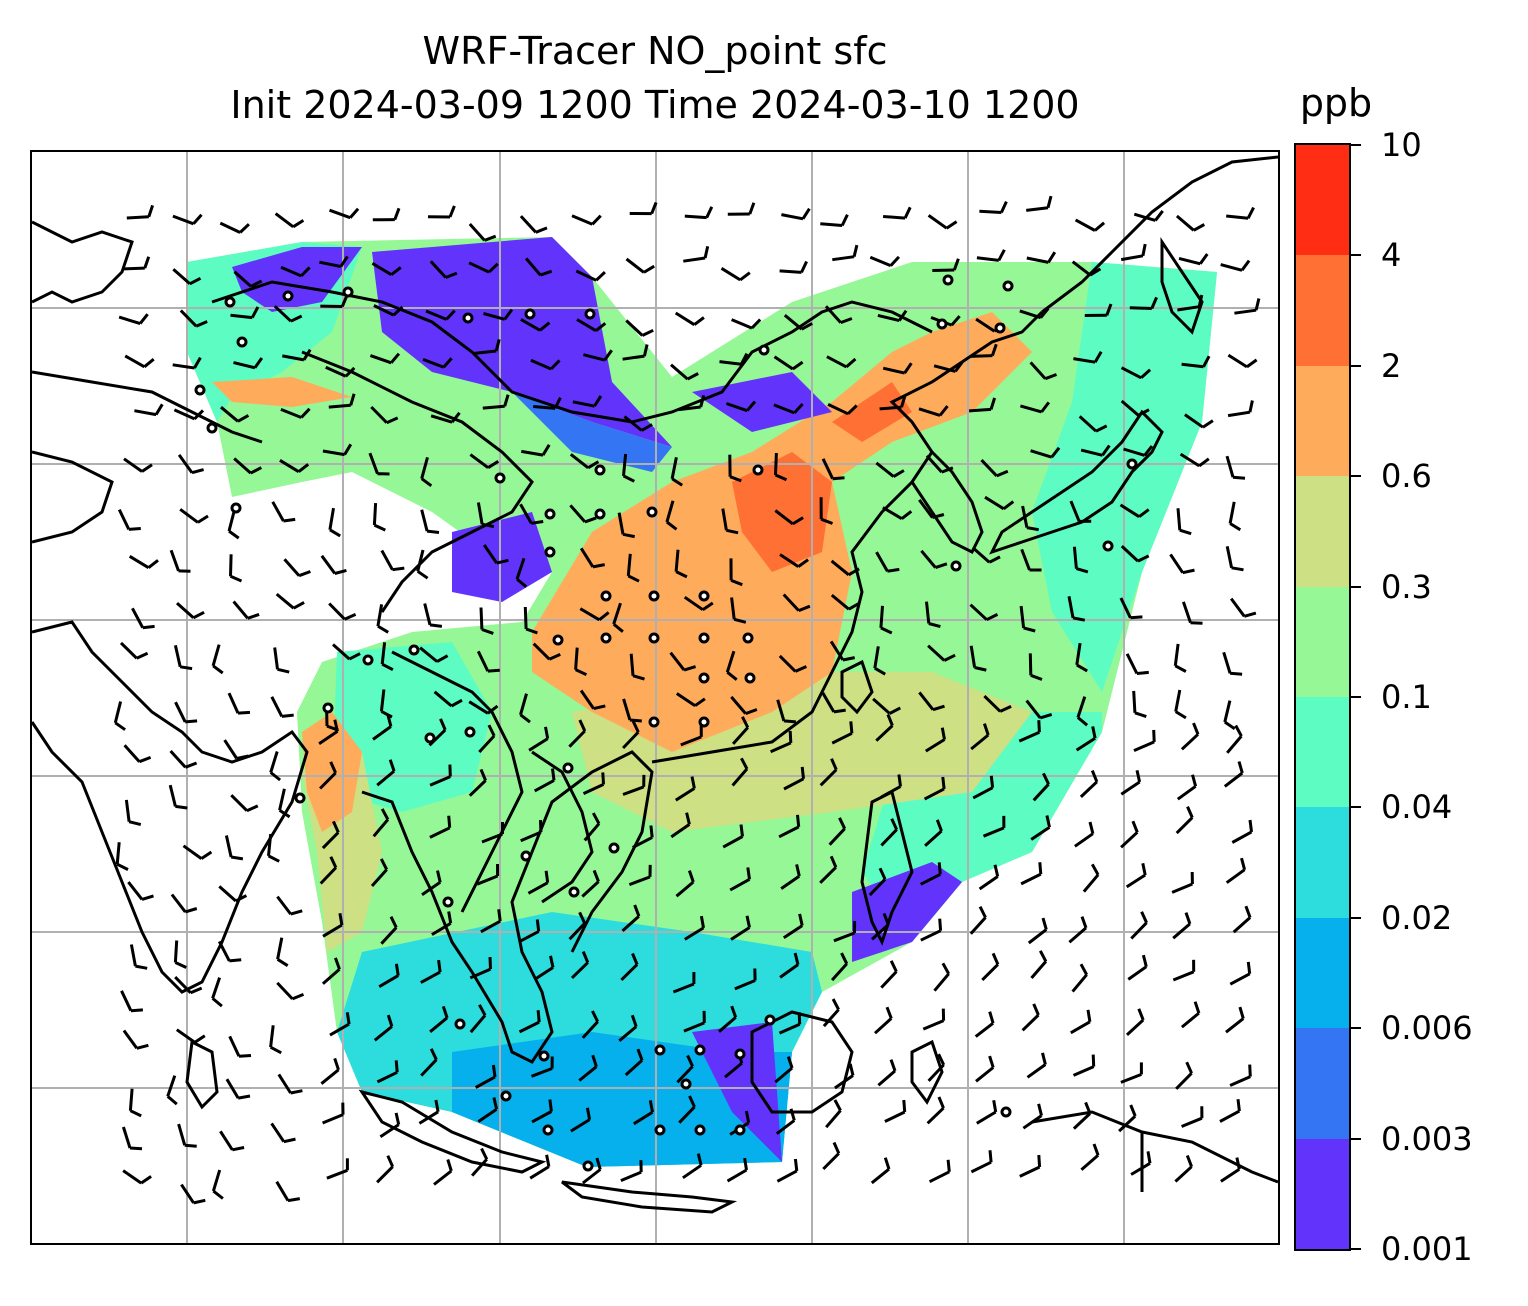 This screenshot has width=1528, height=1306. I want to click on field-purple-south, so click(737, 1092).